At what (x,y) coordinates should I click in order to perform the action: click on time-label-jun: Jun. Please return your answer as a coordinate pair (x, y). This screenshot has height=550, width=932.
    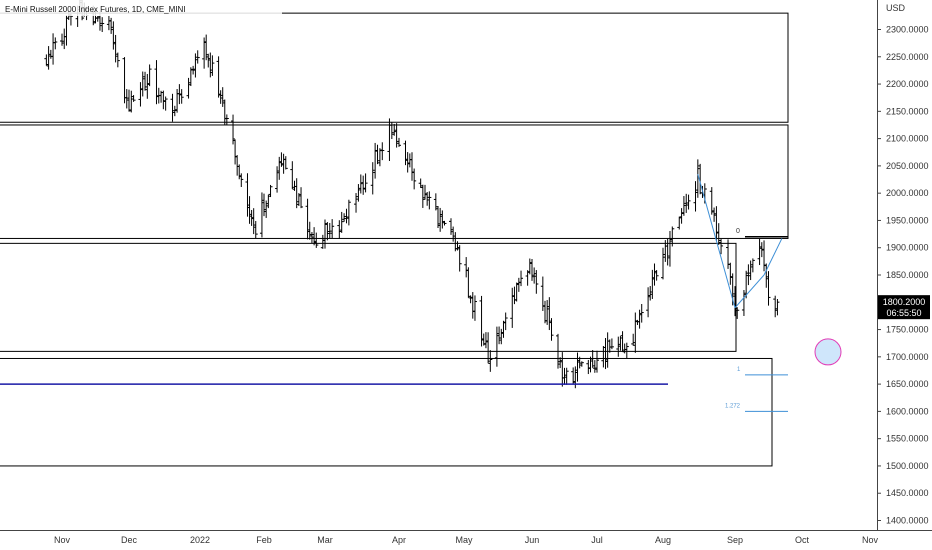
    Looking at the image, I should click on (532, 540).